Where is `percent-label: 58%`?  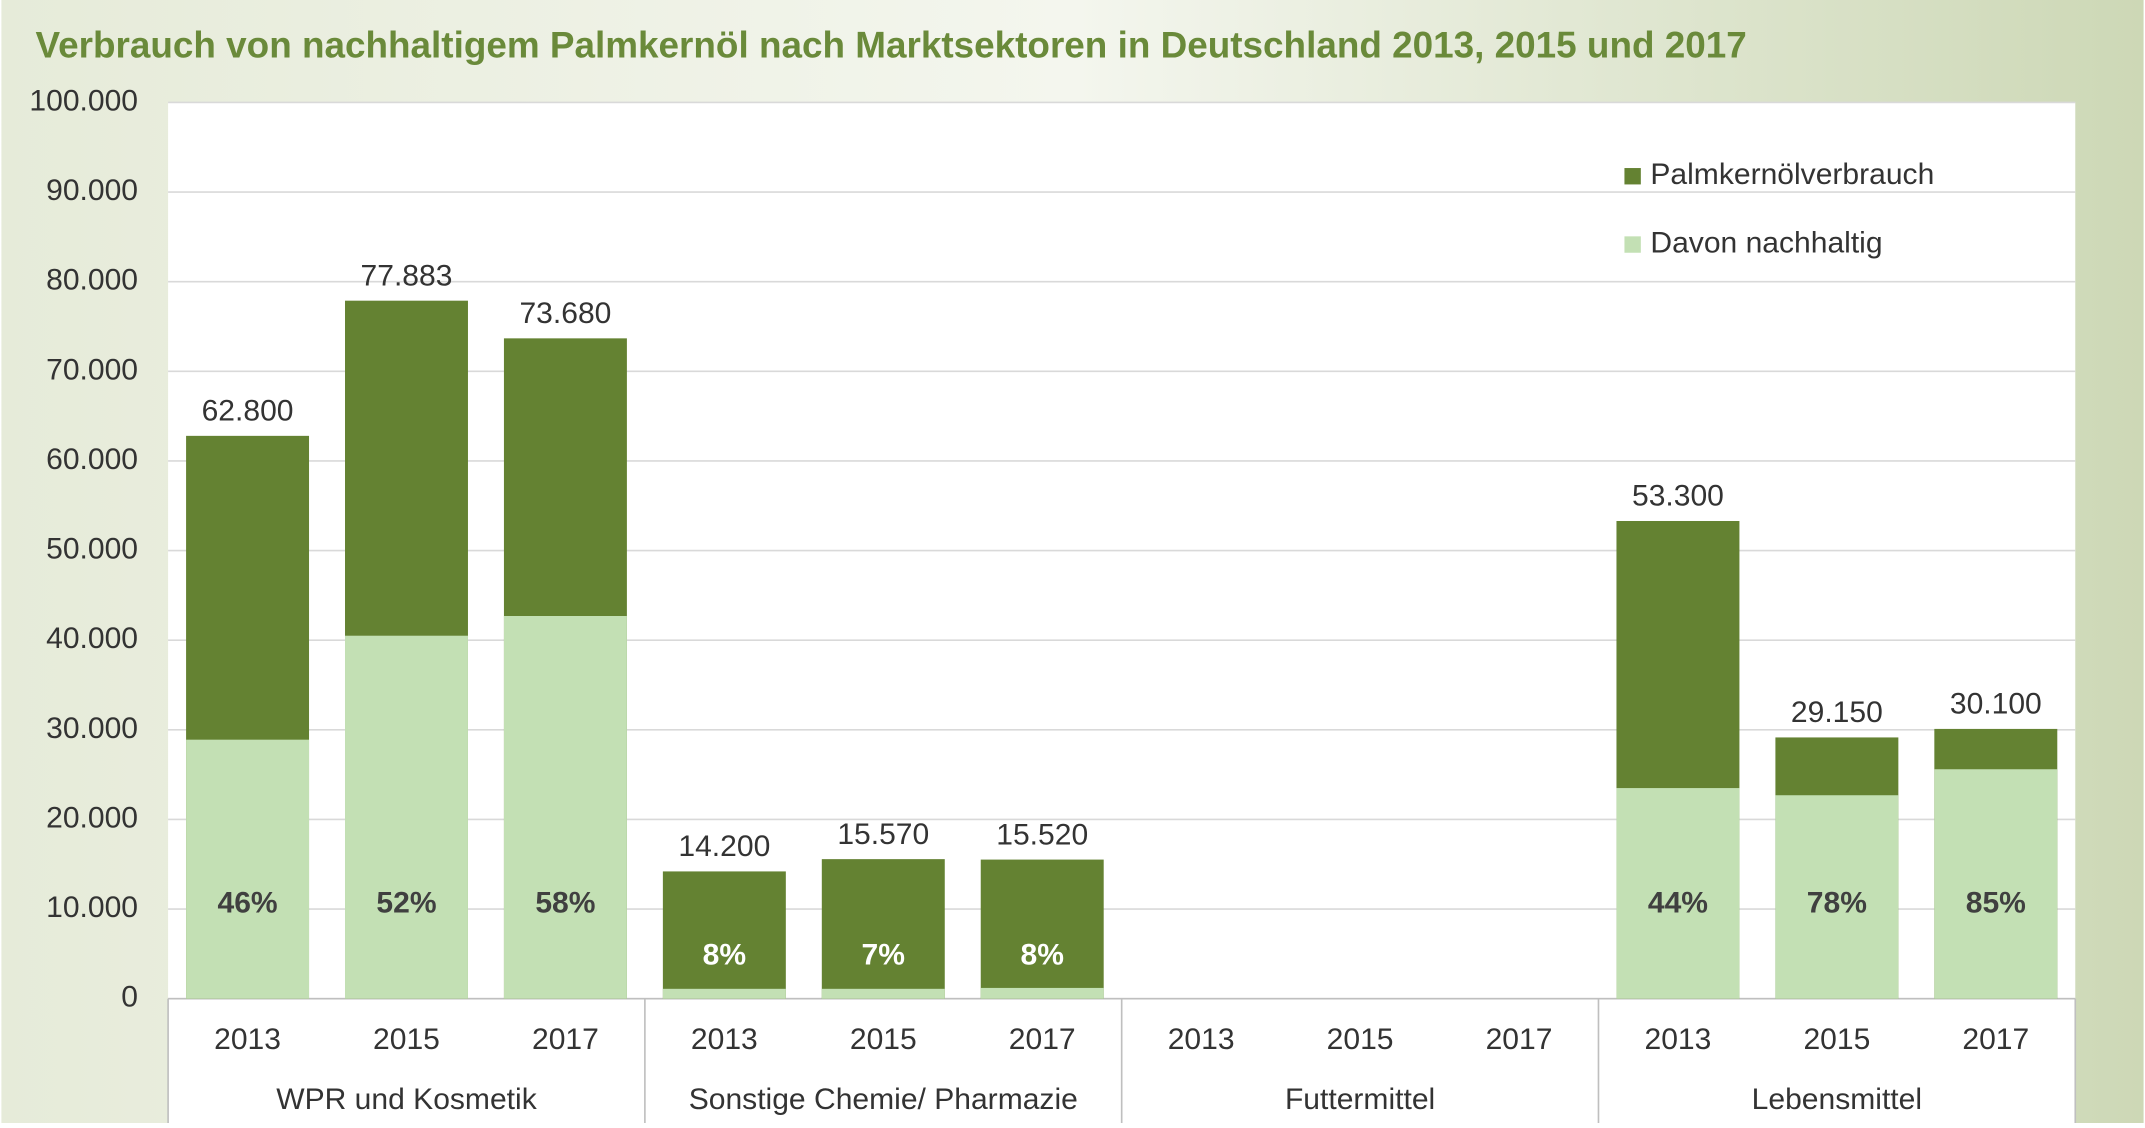 percent-label: 58% is located at coordinates (565, 903).